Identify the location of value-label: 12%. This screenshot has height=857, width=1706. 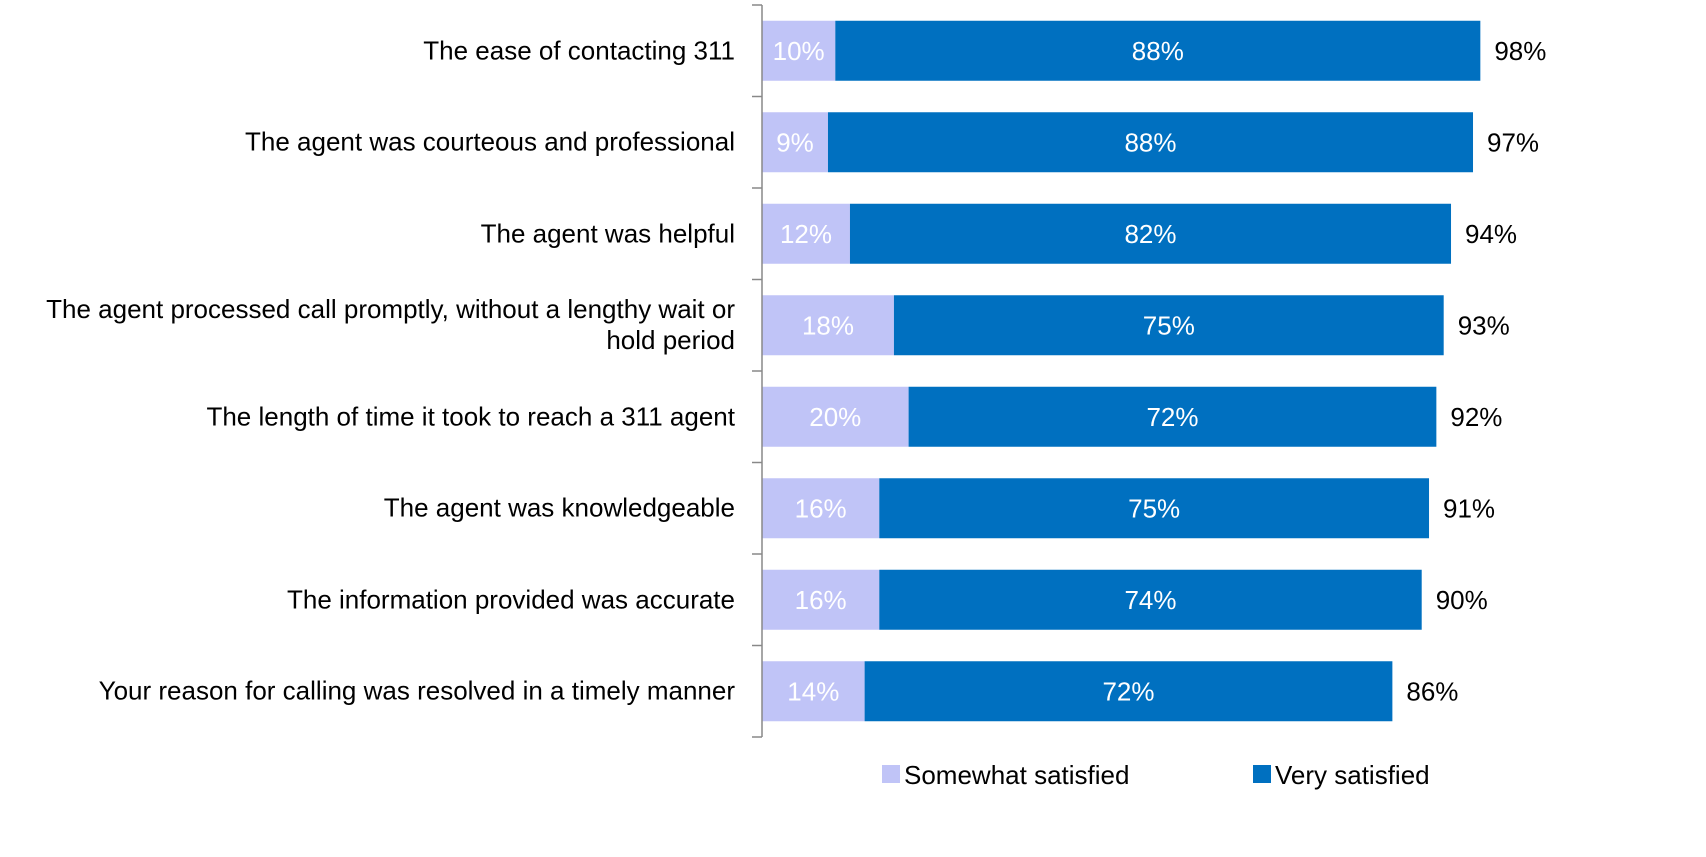
(806, 234).